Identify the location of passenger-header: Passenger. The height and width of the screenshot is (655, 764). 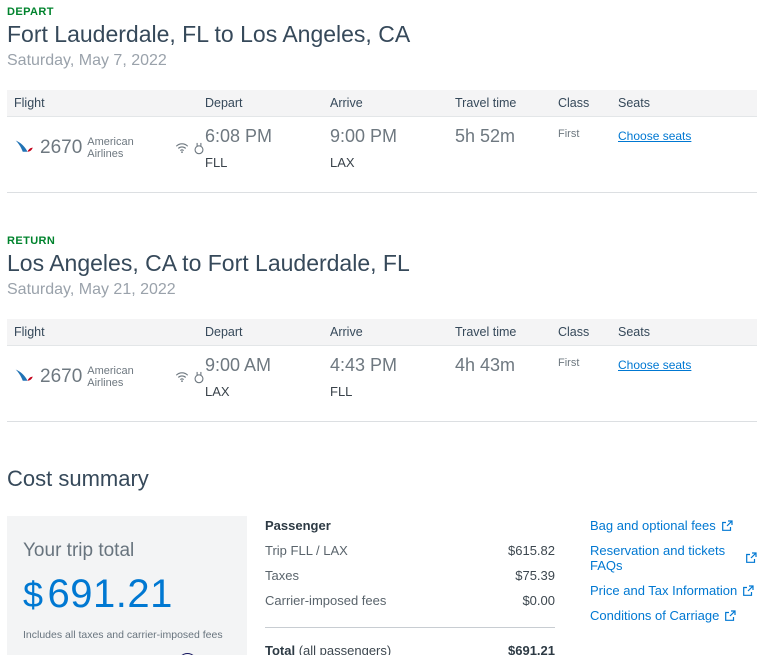
(298, 525).